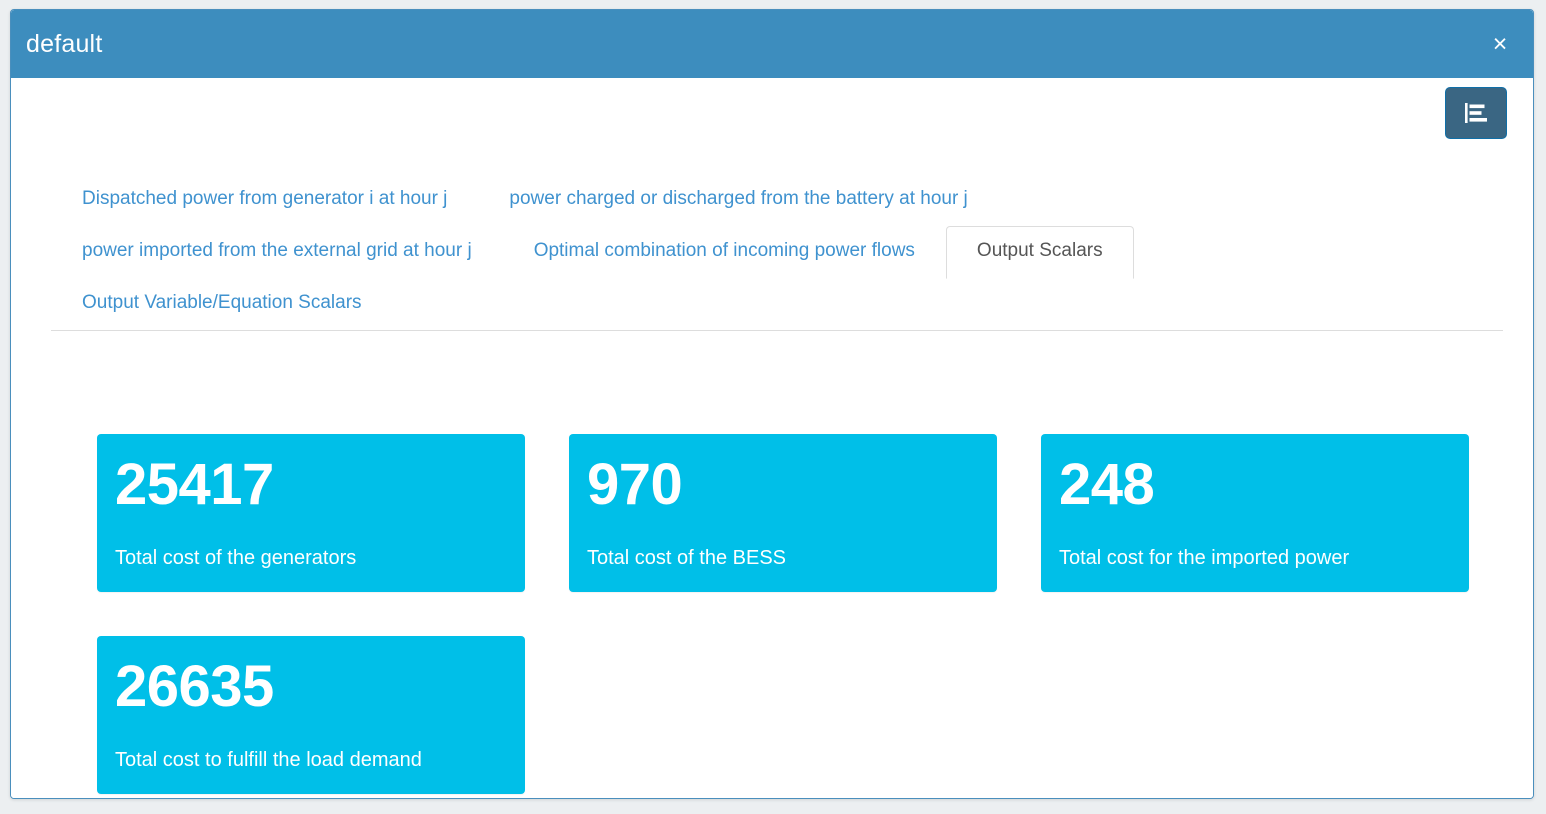 The image size is (1546, 814). I want to click on toolbar, so click(1476, 113).